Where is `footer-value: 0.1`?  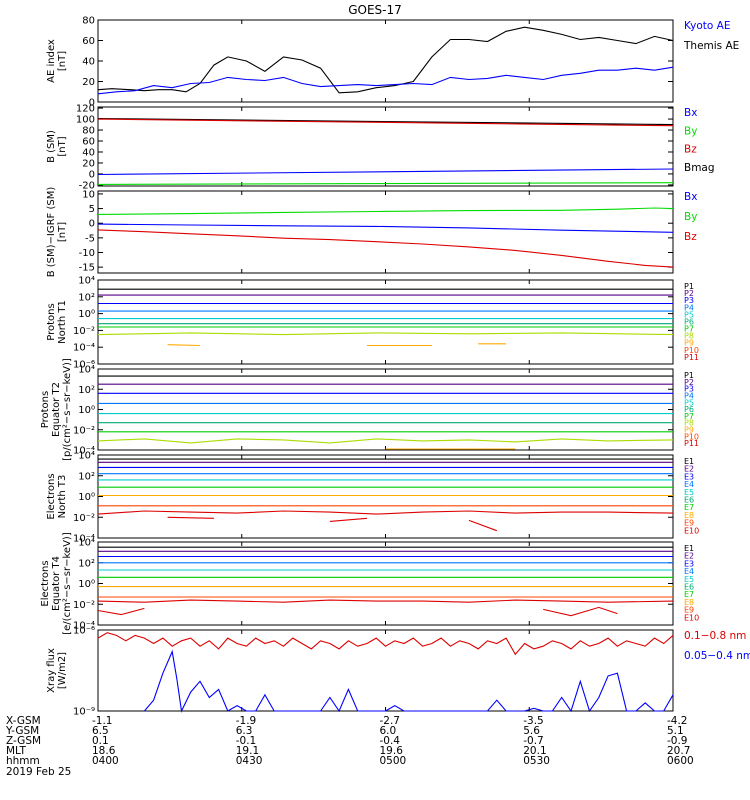 footer-value: 0.1 is located at coordinates (100, 741).